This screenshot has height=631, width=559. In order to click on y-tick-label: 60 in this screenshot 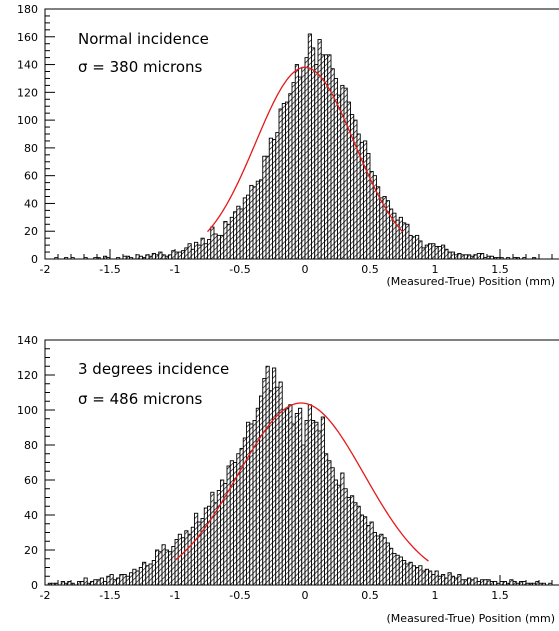, I will do `click(31, 480)`.